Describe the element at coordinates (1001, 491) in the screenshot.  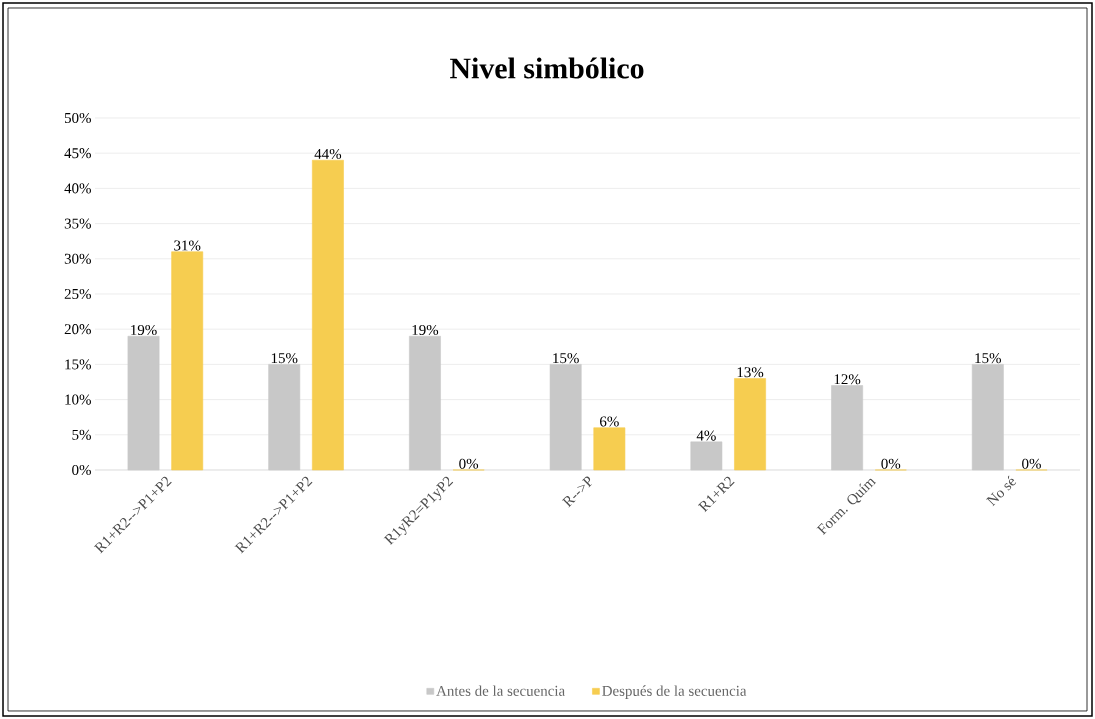
I see `x-tick-label: No sé` at that location.